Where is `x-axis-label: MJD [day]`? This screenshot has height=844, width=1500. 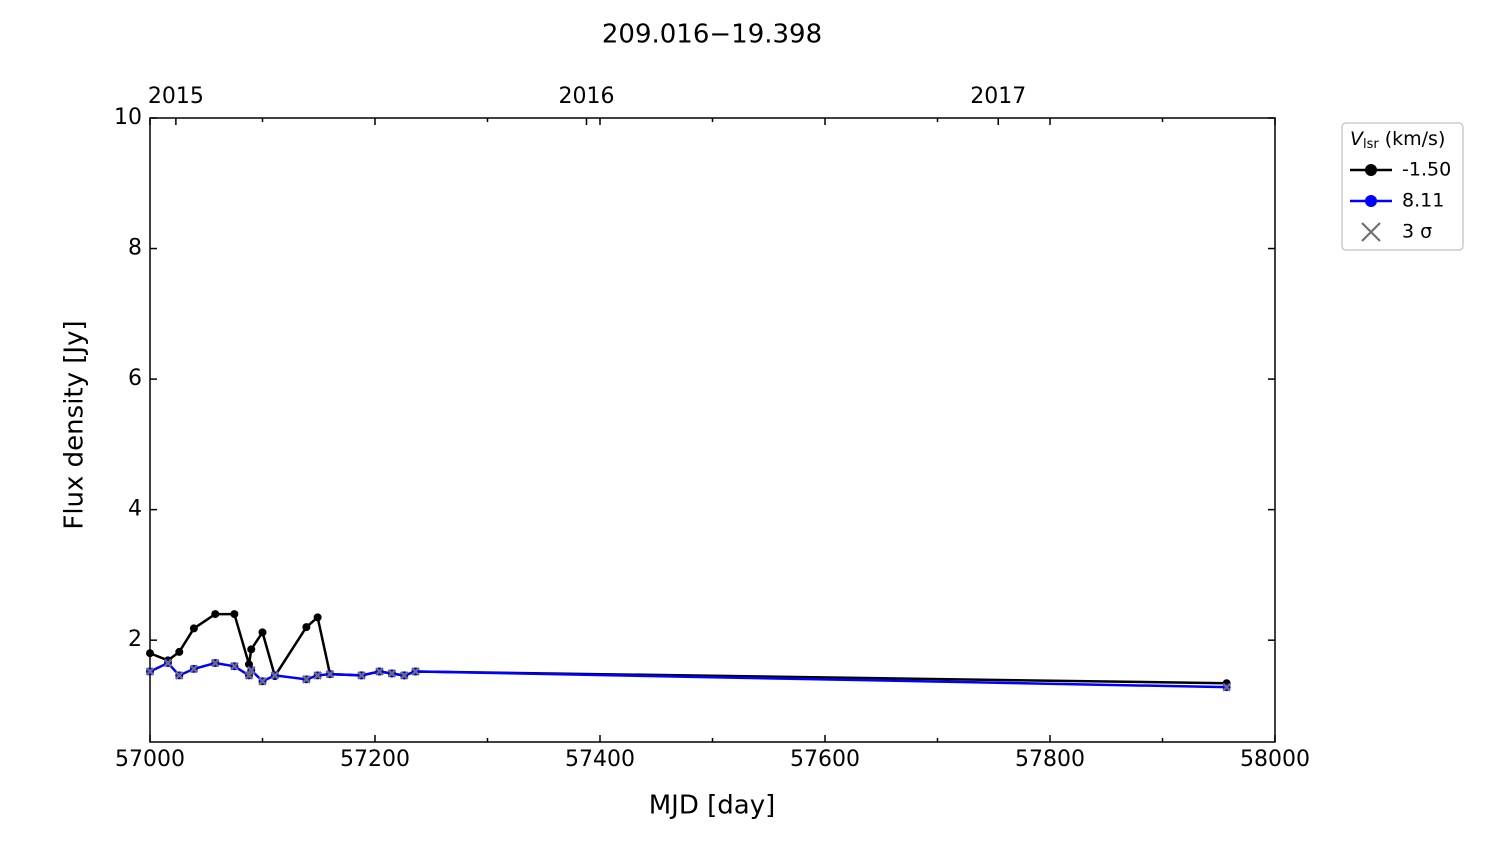 x-axis-label: MJD [day] is located at coordinates (712, 806).